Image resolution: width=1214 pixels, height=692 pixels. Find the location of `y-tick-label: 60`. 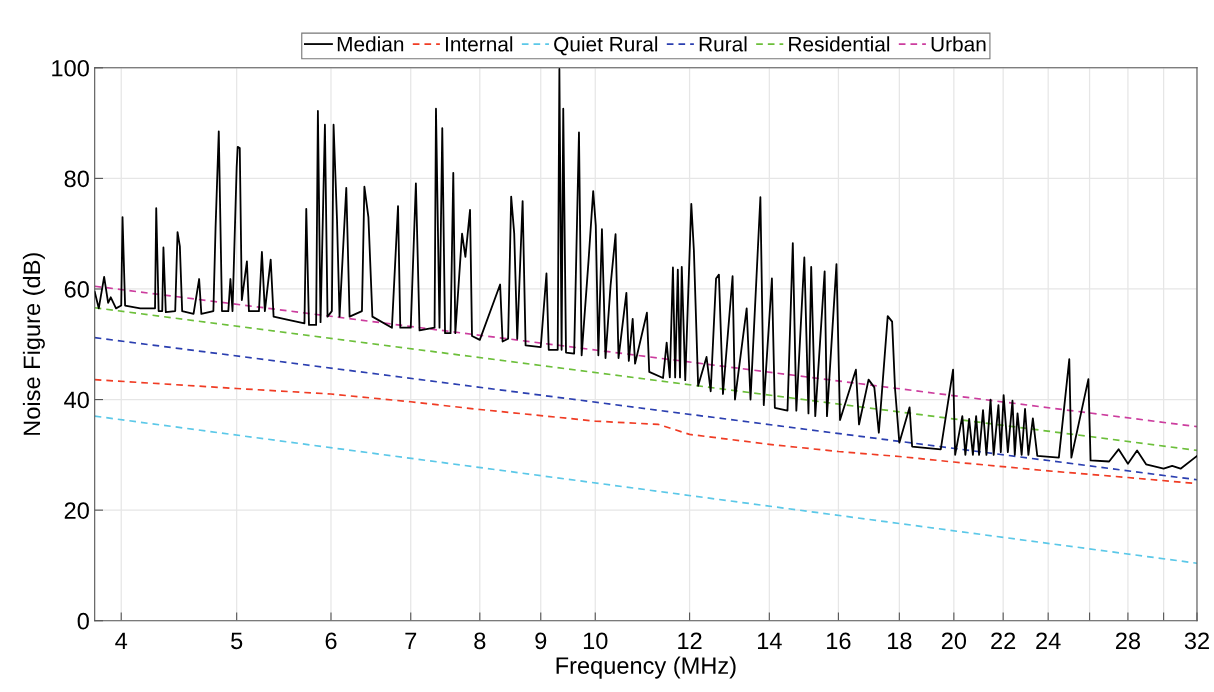

y-tick-label: 60 is located at coordinates (76, 289).